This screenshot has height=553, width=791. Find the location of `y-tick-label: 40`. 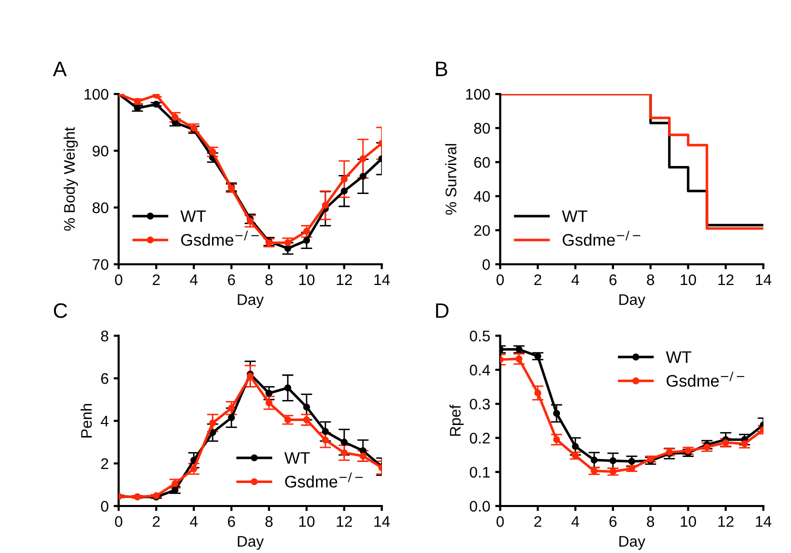

y-tick-label: 40 is located at coordinates (482, 196).